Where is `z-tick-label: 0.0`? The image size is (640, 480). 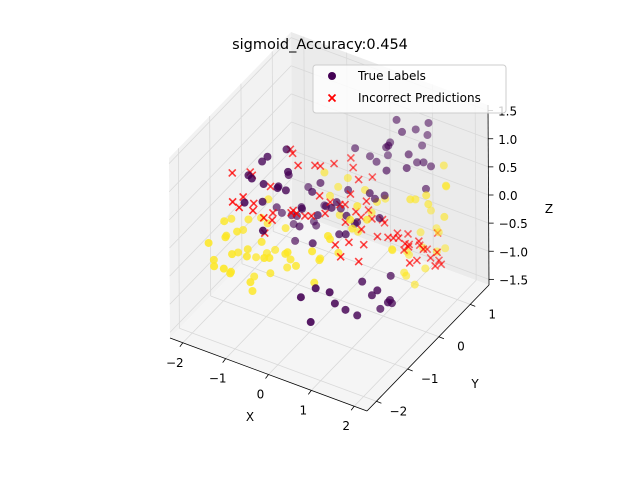 z-tick-label: 0.0 is located at coordinates (508, 196).